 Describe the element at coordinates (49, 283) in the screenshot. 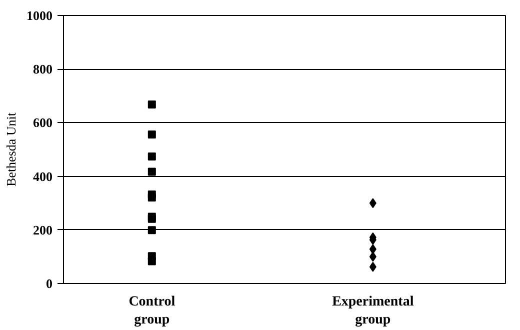

I see `y-tick-label: 0` at that location.